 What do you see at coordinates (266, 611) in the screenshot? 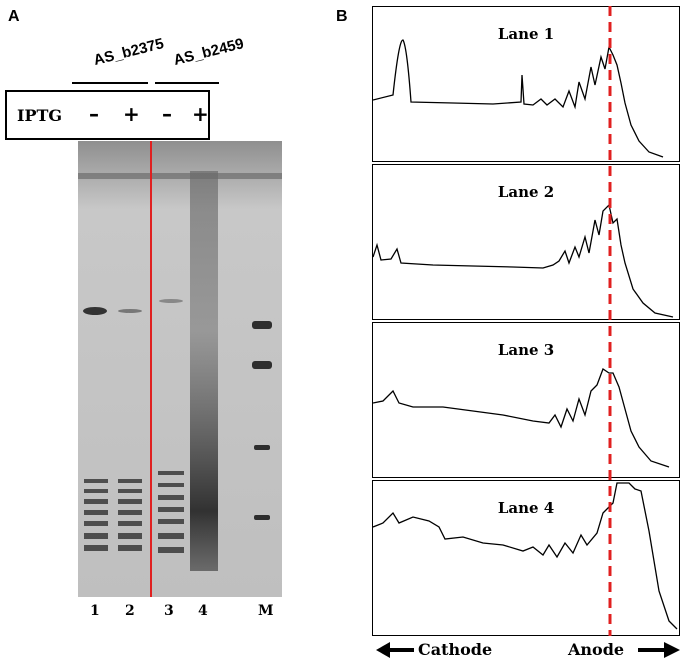
I see `lane-number-marker: M` at bounding box center [266, 611].